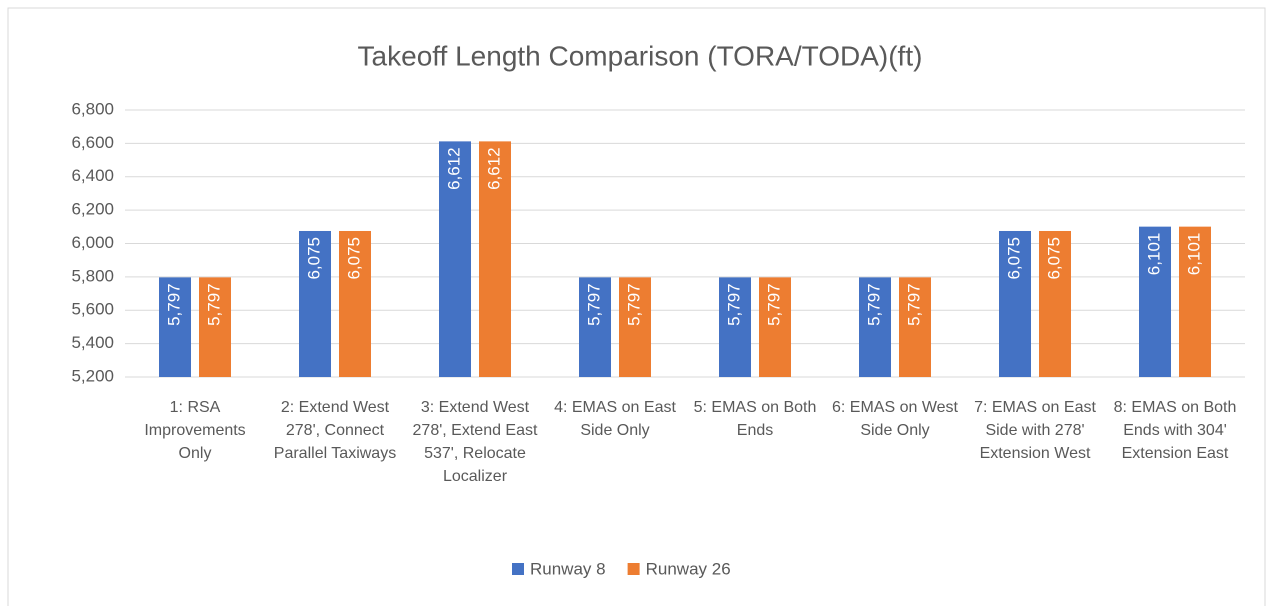 The image size is (1273, 606). Describe the element at coordinates (895, 419) in the screenshot. I see `x-tick-label: 6: EMAS on West Side Only` at that location.